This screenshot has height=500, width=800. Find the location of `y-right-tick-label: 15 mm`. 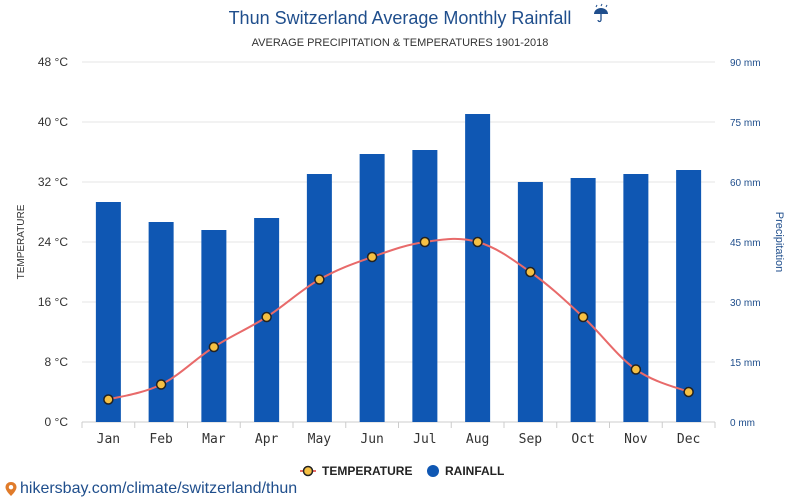

y-right-tick-label: 15 mm is located at coordinates (745, 363).